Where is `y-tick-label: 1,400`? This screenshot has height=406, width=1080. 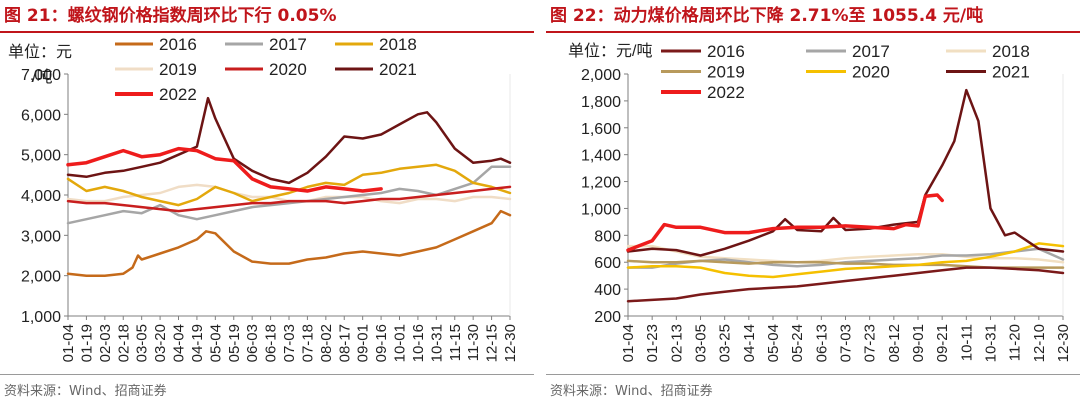
y-tick-label: 1,400 is located at coordinates (601, 156).